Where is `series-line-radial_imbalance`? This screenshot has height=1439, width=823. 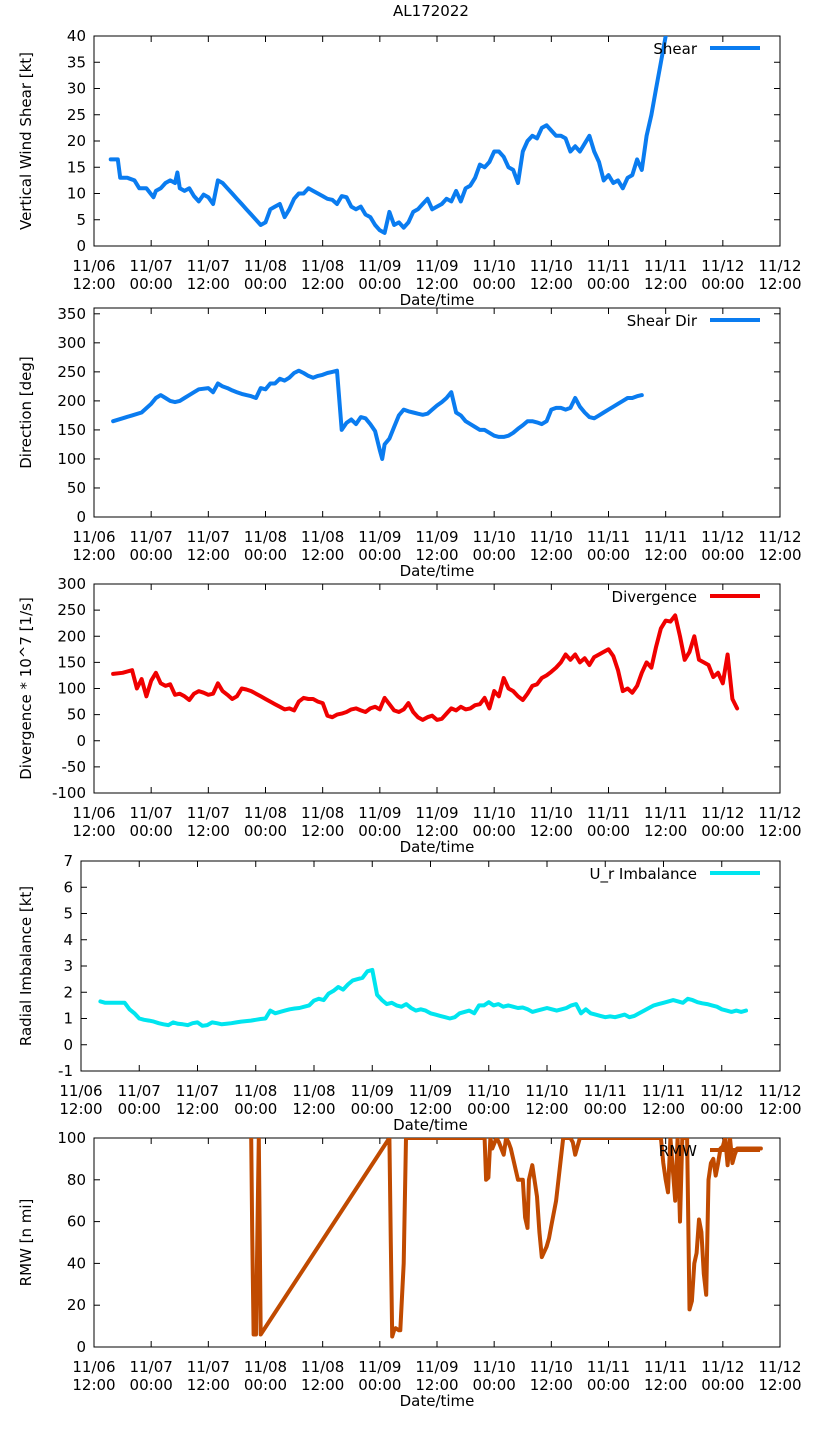
series-line-radial_imbalance is located at coordinates (423, 997).